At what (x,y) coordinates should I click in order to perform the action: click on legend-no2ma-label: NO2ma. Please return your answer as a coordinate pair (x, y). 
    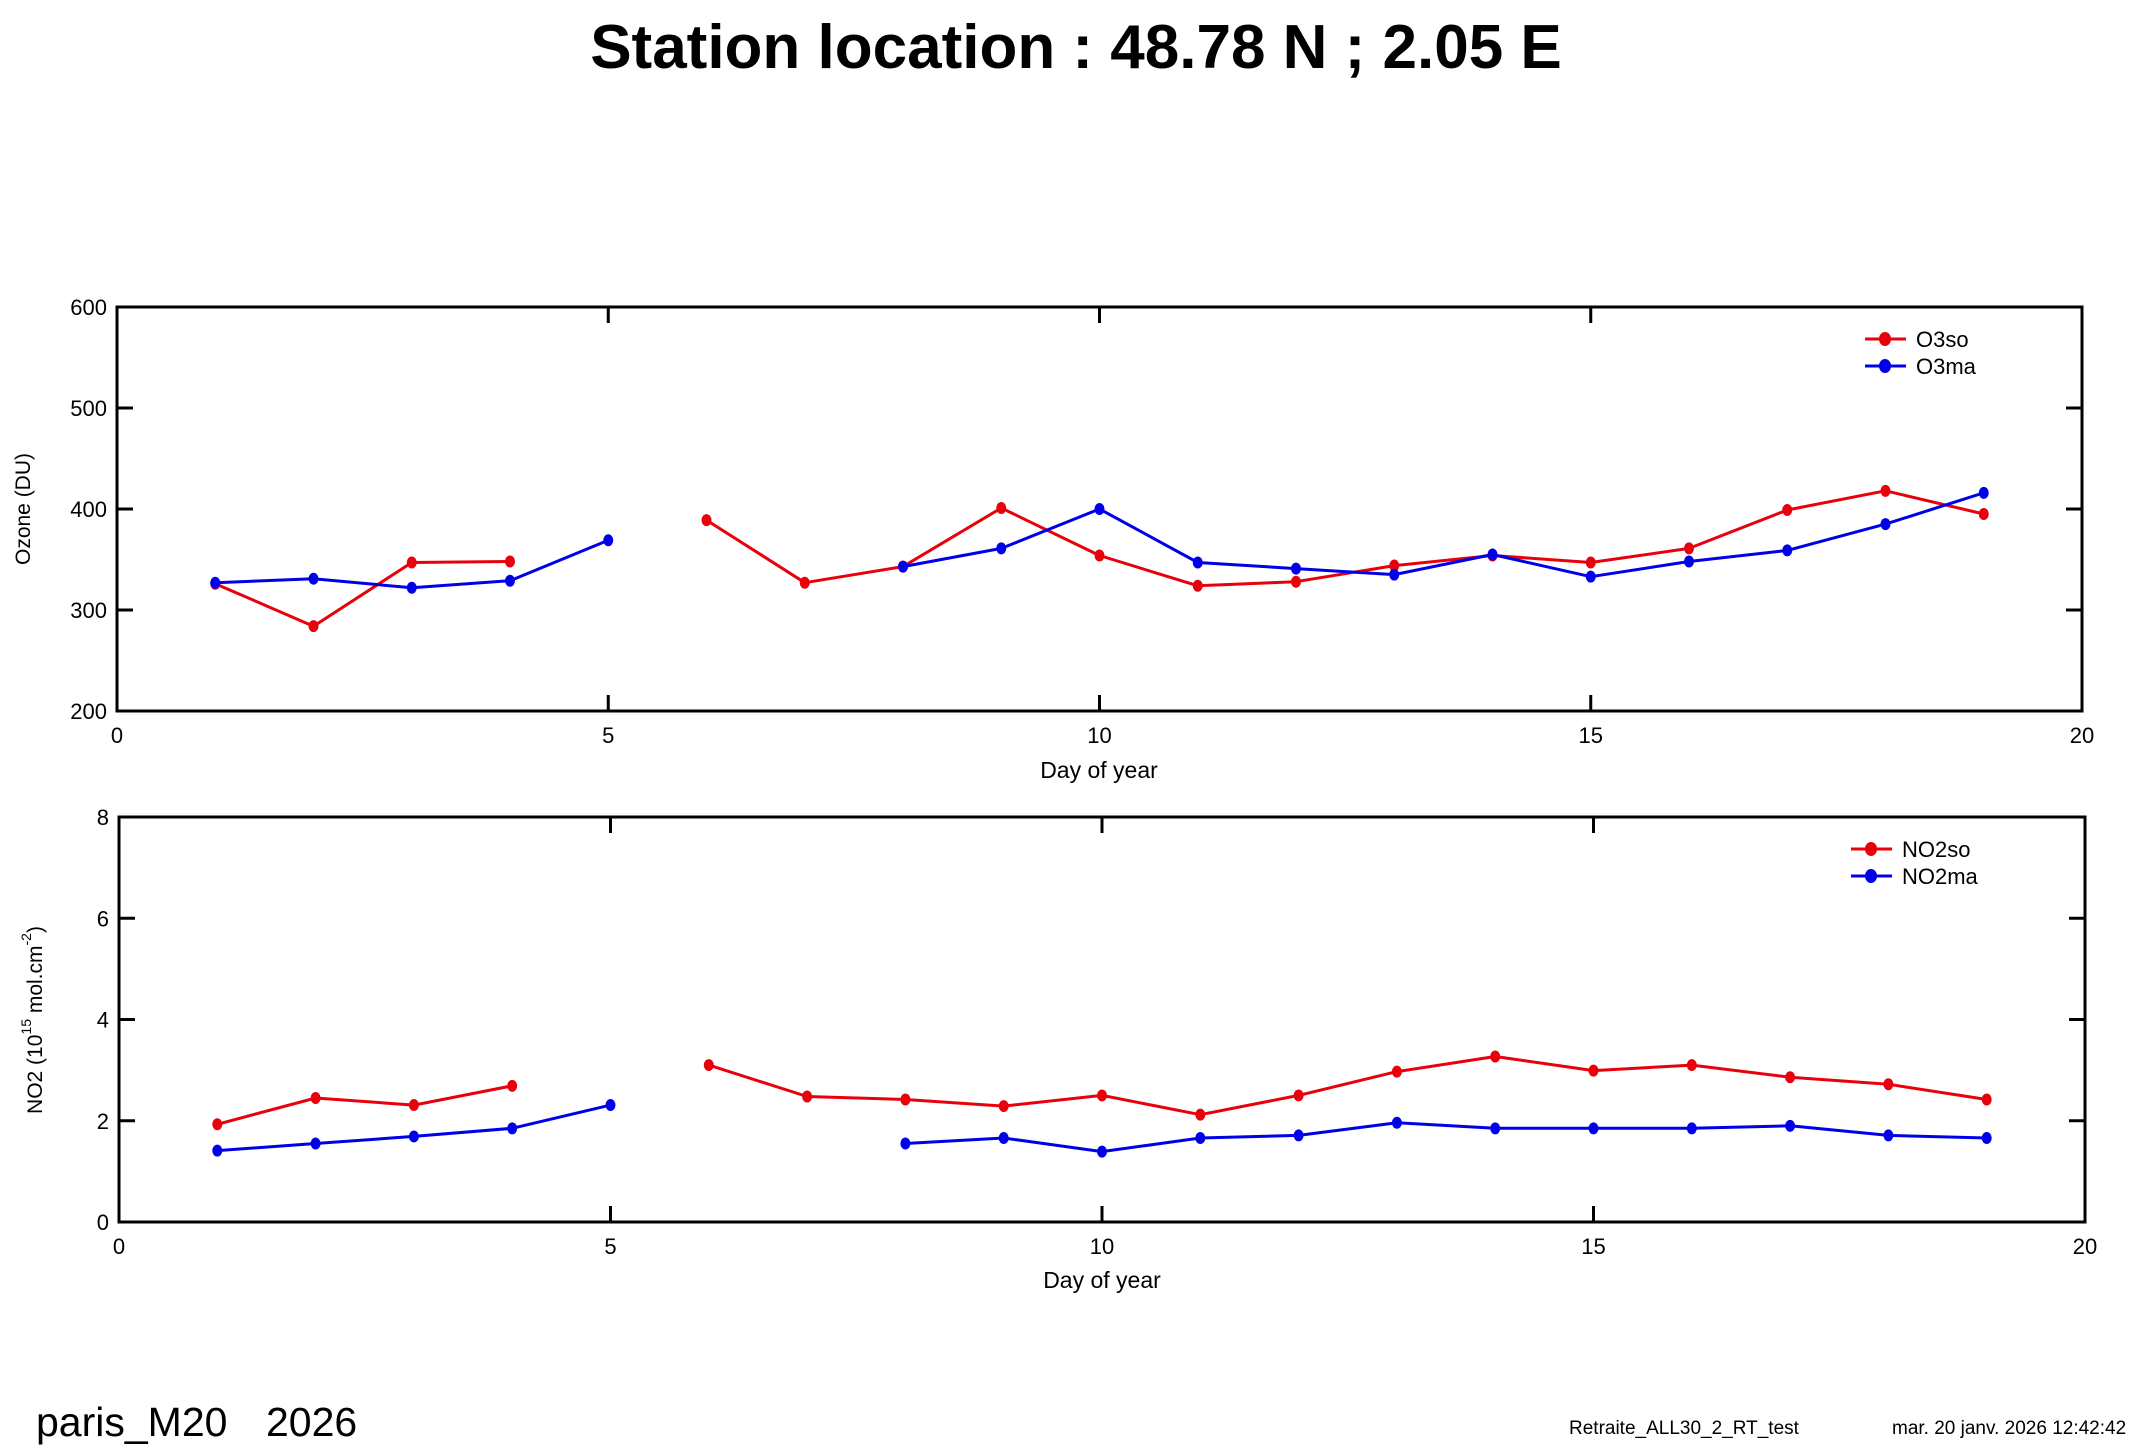
    Looking at the image, I should click on (1940, 876).